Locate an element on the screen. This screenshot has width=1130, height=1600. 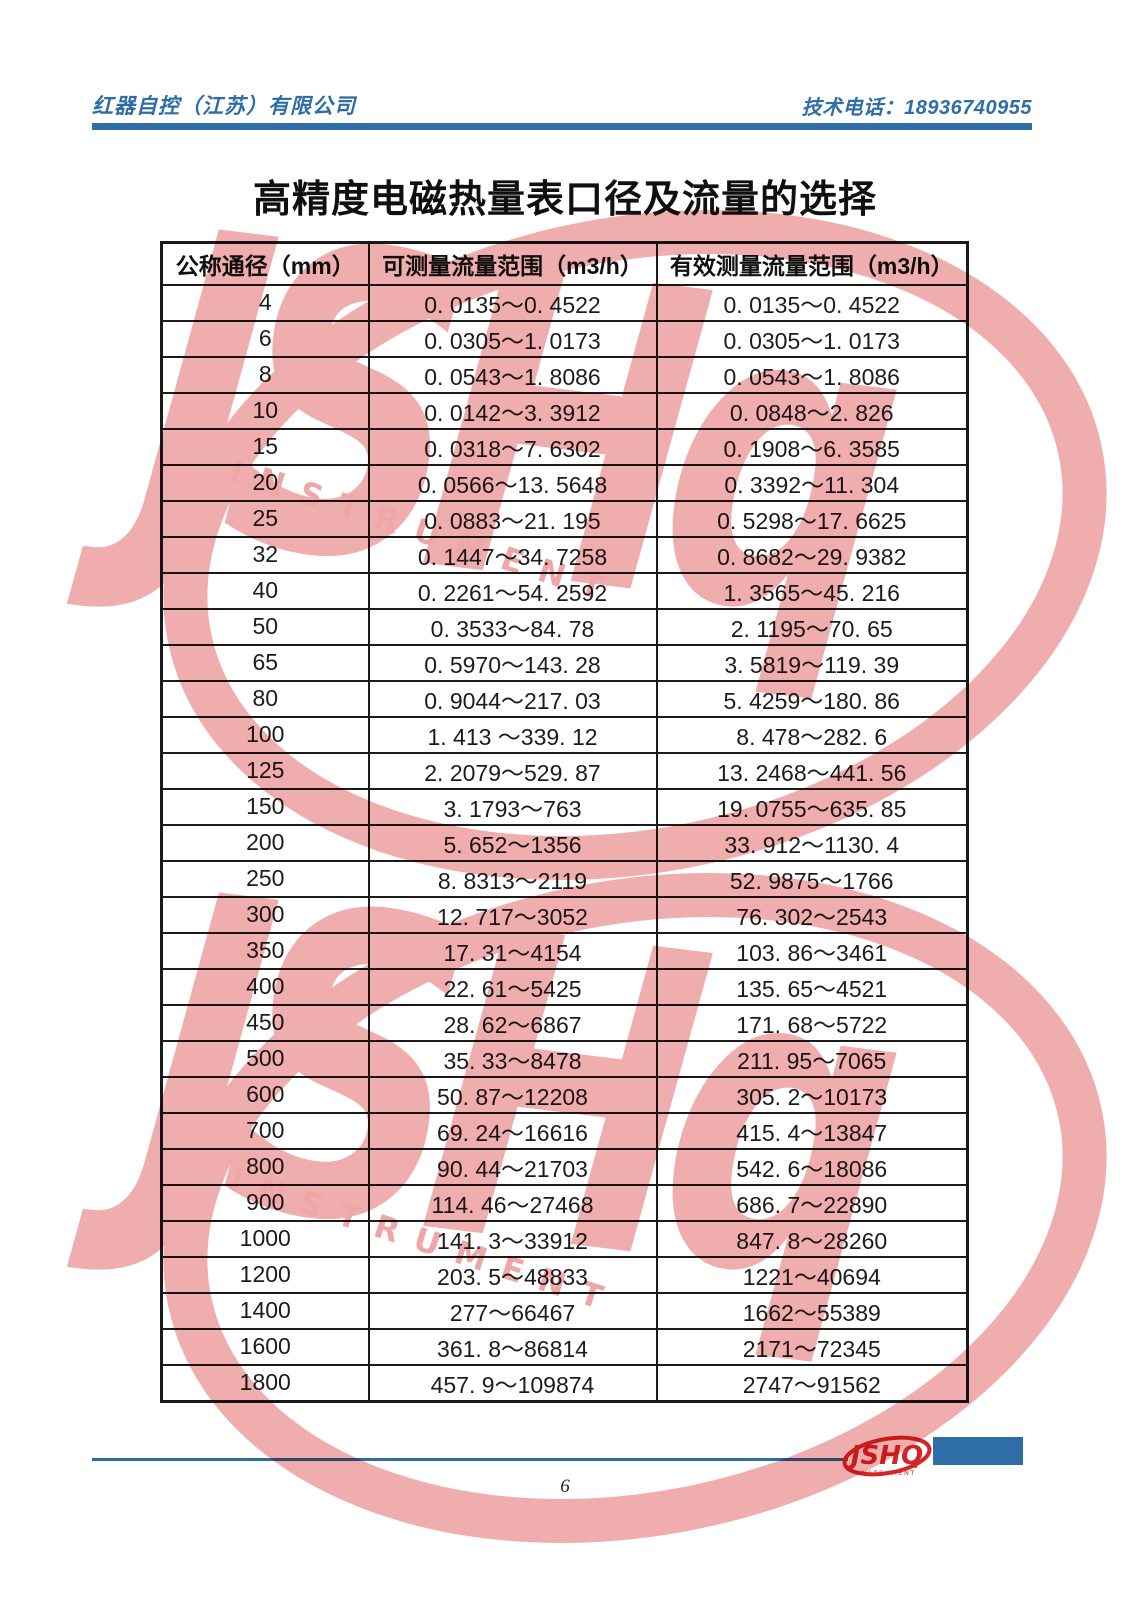
table-row: 50 0. 3533～84. 78 2. 1195～70. 65 is located at coordinates (564, 626).